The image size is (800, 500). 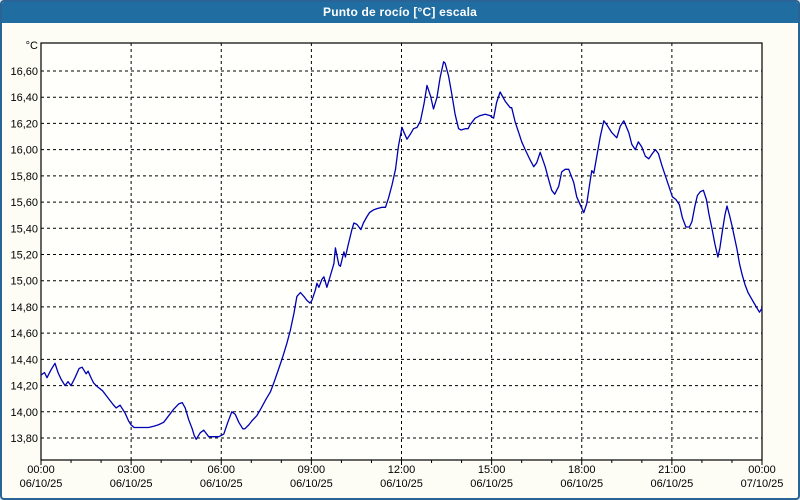 What do you see at coordinates (24, 203) in the screenshot?
I see `y-tick-label: 15,60` at bounding box center [24, 203].